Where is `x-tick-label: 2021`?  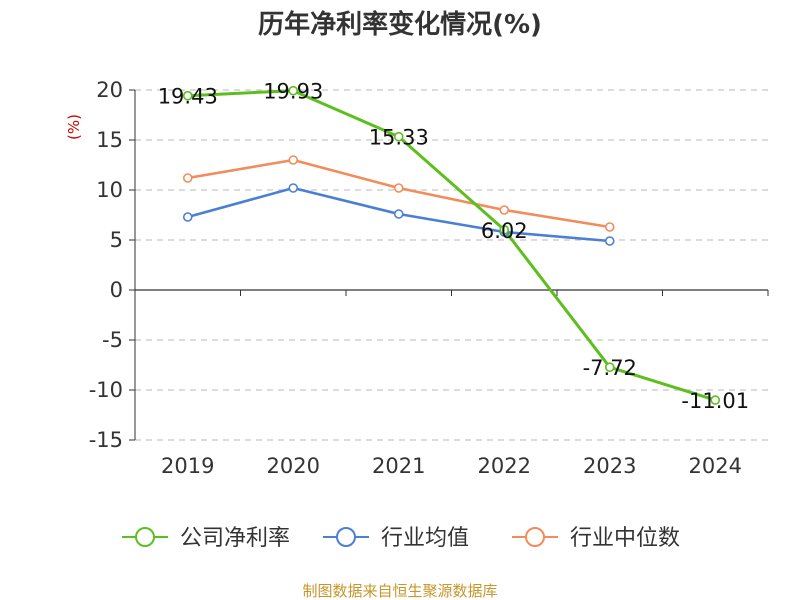 x-tick-label: 2021 is located at coordinates (398, 466).